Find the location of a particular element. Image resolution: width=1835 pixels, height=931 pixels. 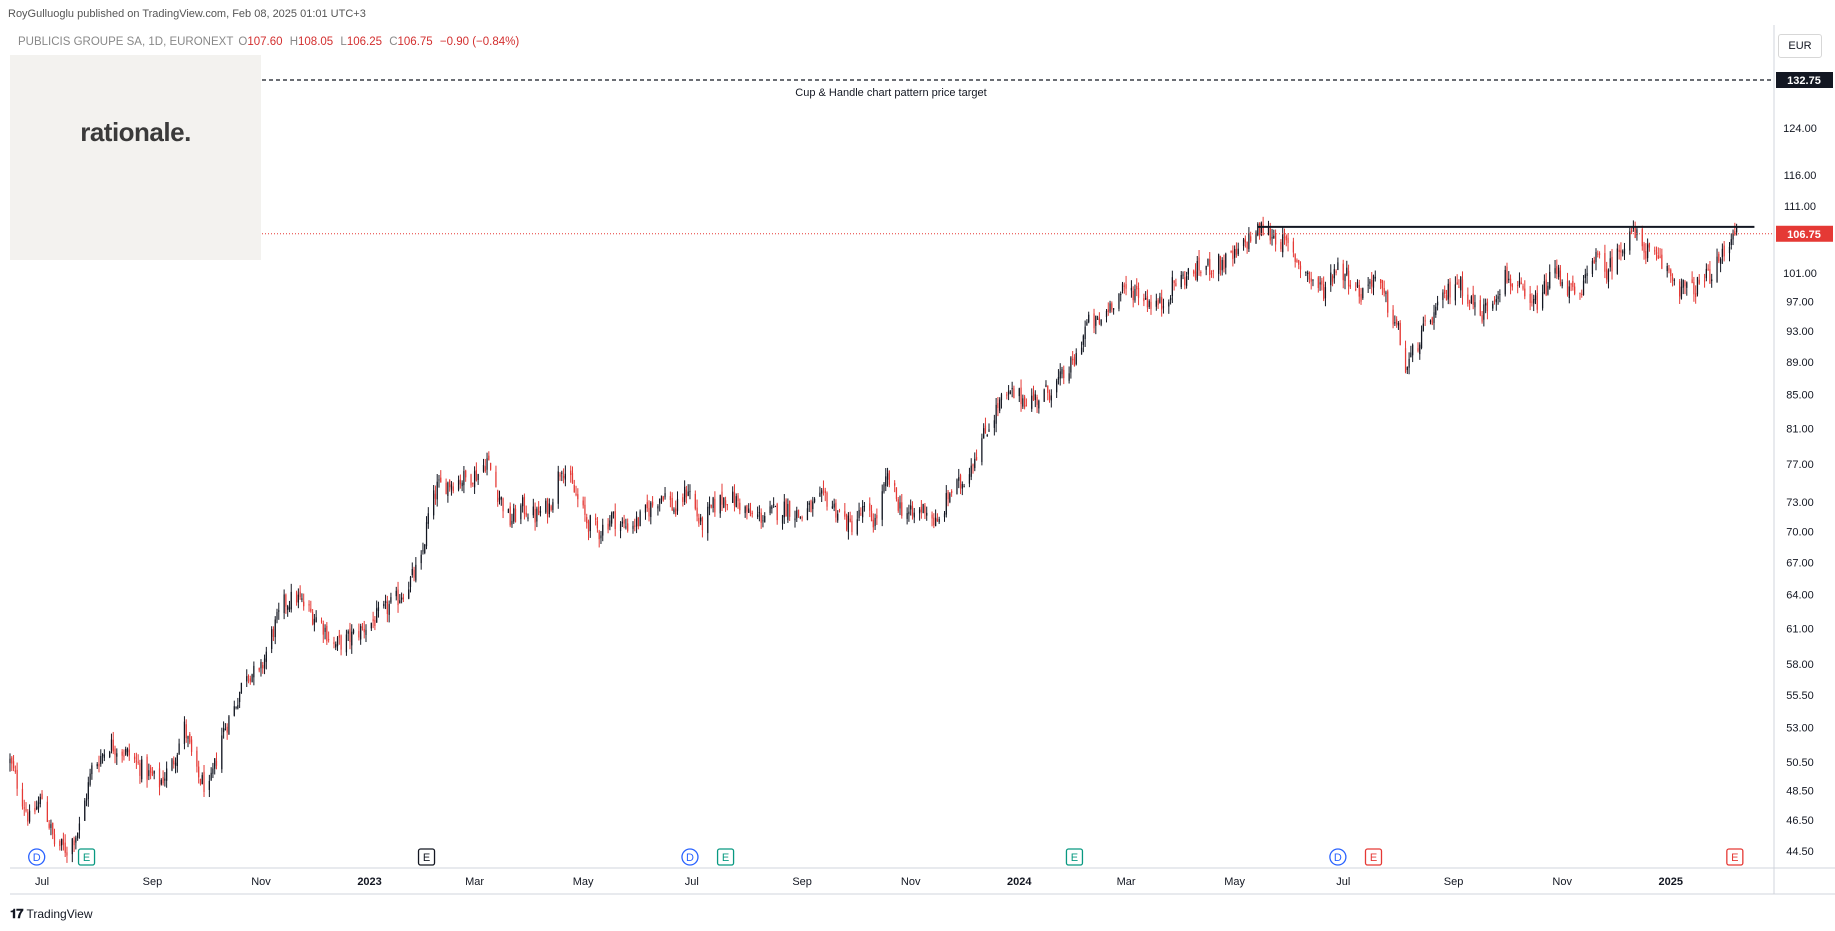

target-annotation-label: Cup & Handle chart pattern price target is located at coordinates (890, 93).